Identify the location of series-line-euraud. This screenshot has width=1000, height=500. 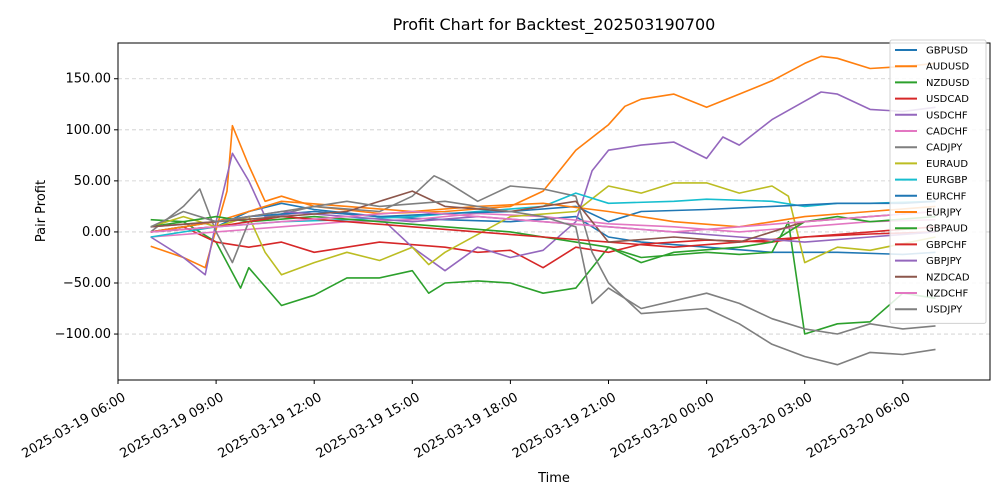
(543, 229).